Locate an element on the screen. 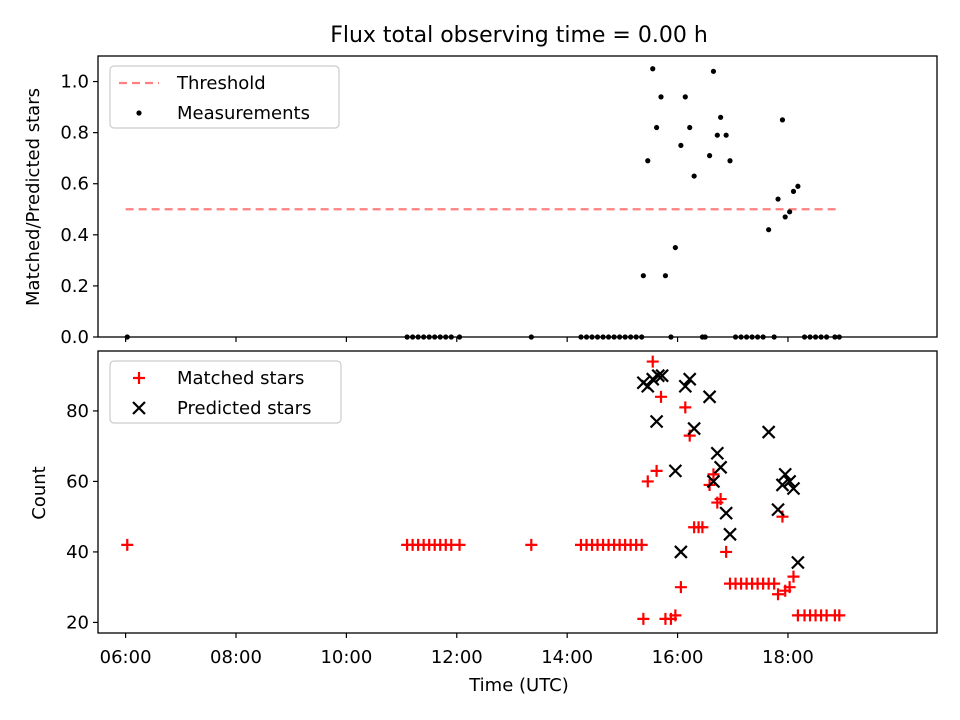  top-y-tick-label: 0.4 is located at coordinates (74, 235).